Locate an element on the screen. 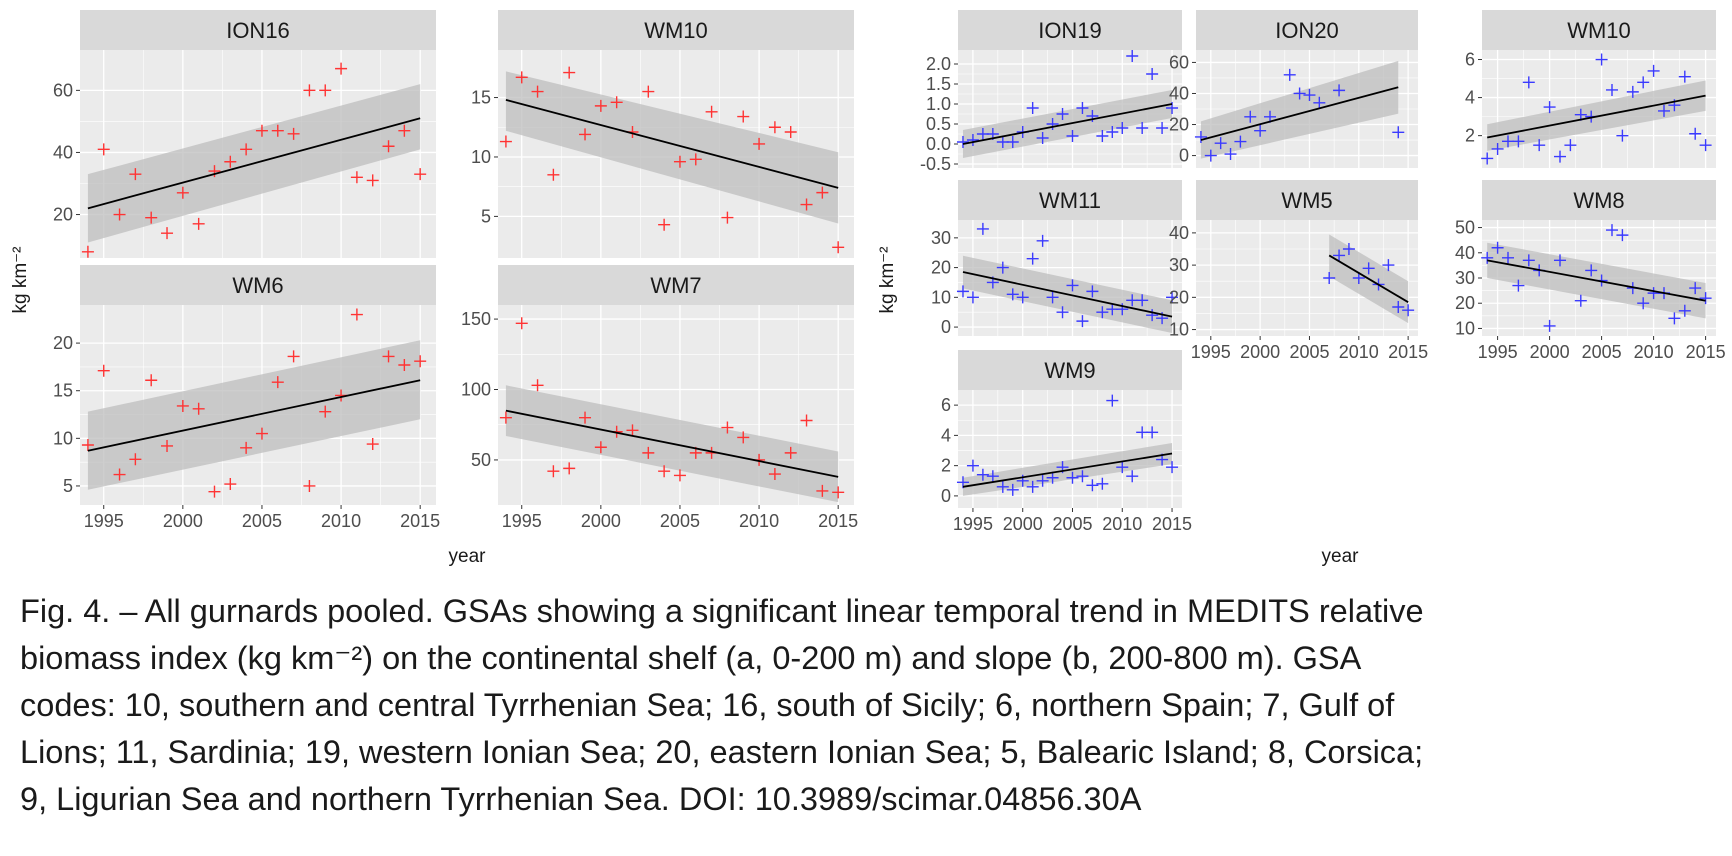 The height and width of the screenshot is (856, 1732). x-tick-label: 2010 is located at coordinates (759, 521).